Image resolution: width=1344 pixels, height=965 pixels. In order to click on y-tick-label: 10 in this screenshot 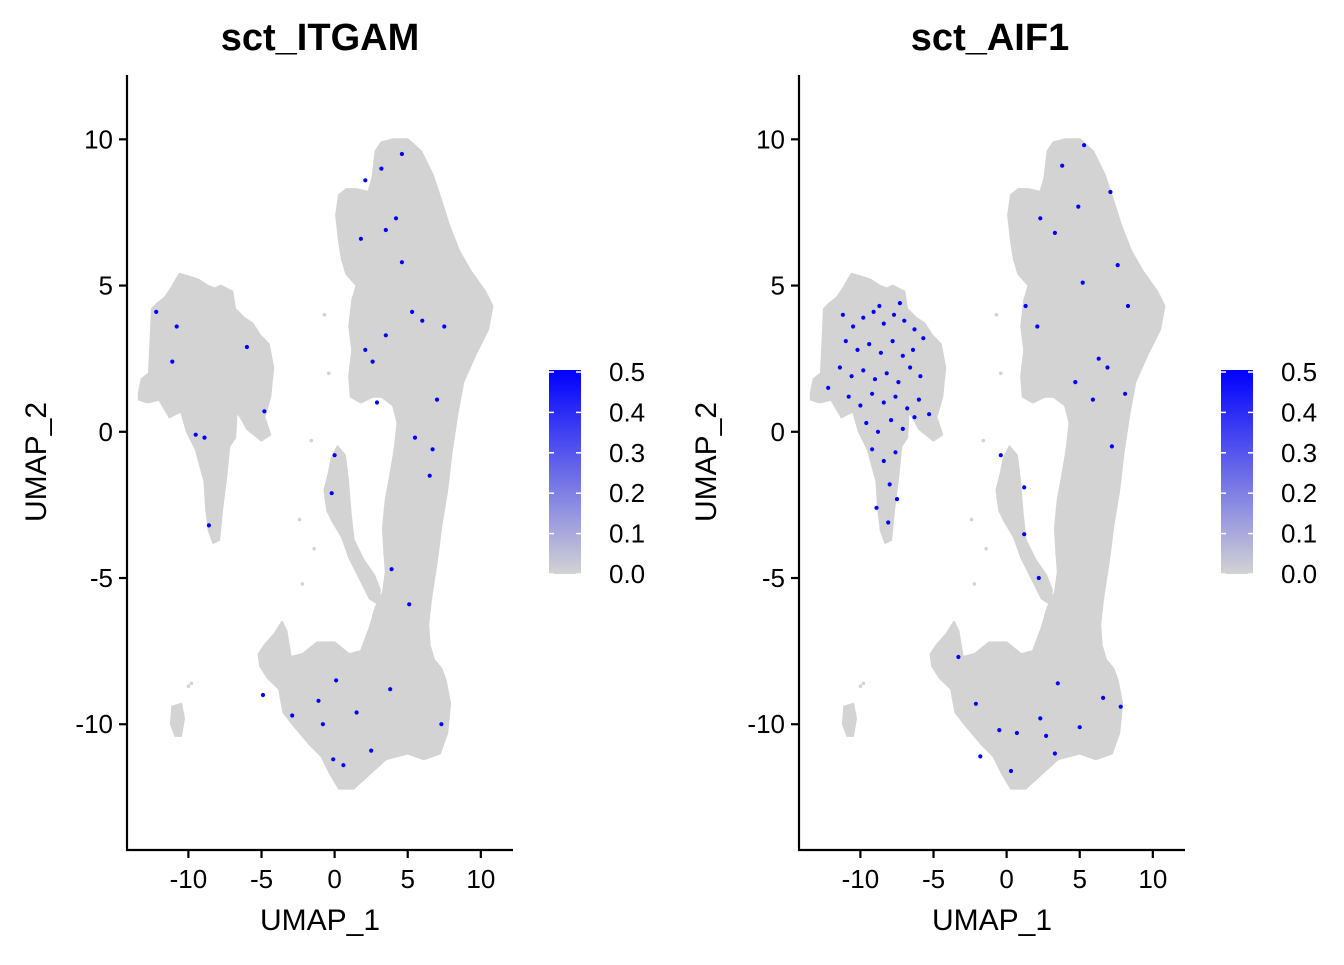, I will do `click(770, 139)`.